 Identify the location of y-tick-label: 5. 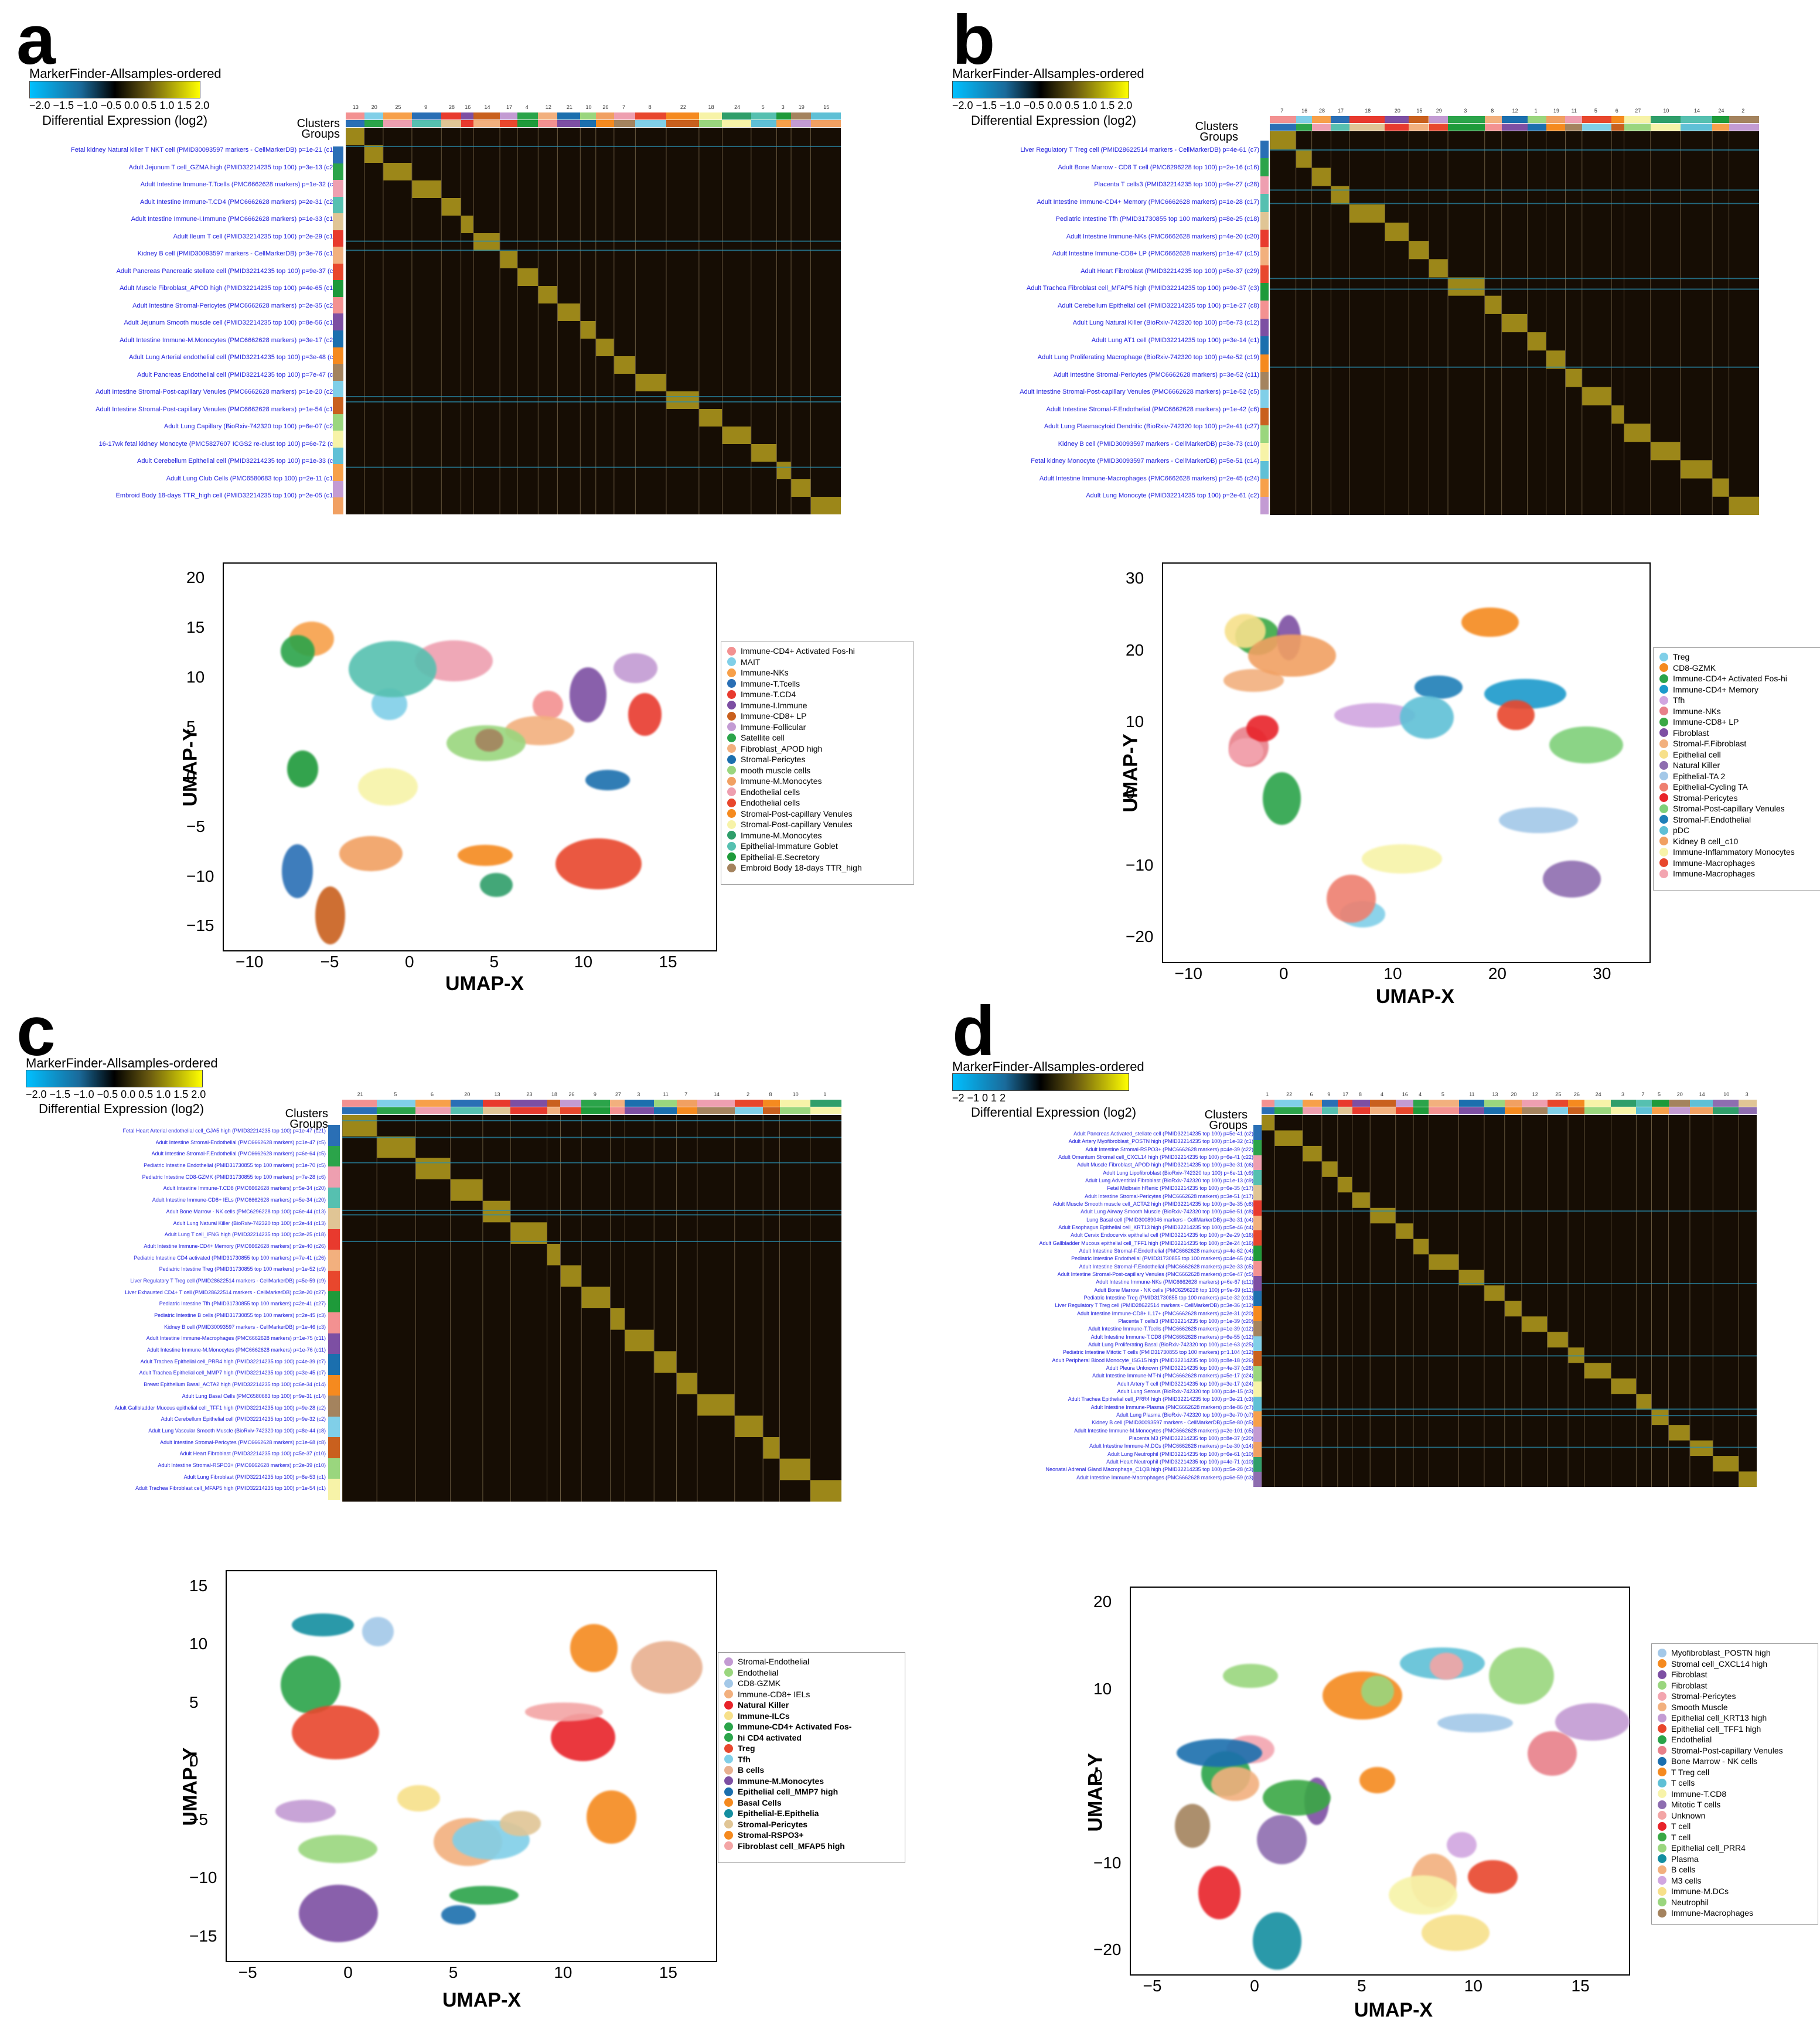
(191, 726).